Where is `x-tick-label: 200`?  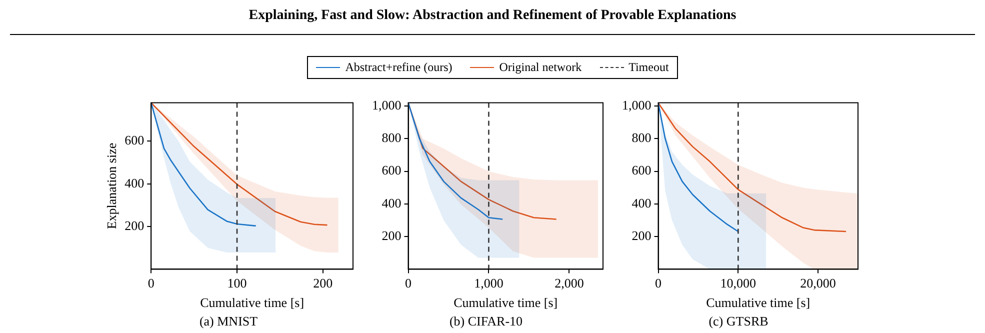
x-tick-label: 200 is located at coordinates (323, 282).